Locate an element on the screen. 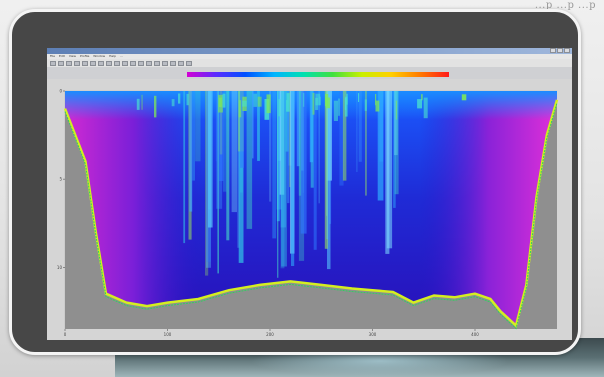  menu-item-file: File is located at coordinates (53, 56).